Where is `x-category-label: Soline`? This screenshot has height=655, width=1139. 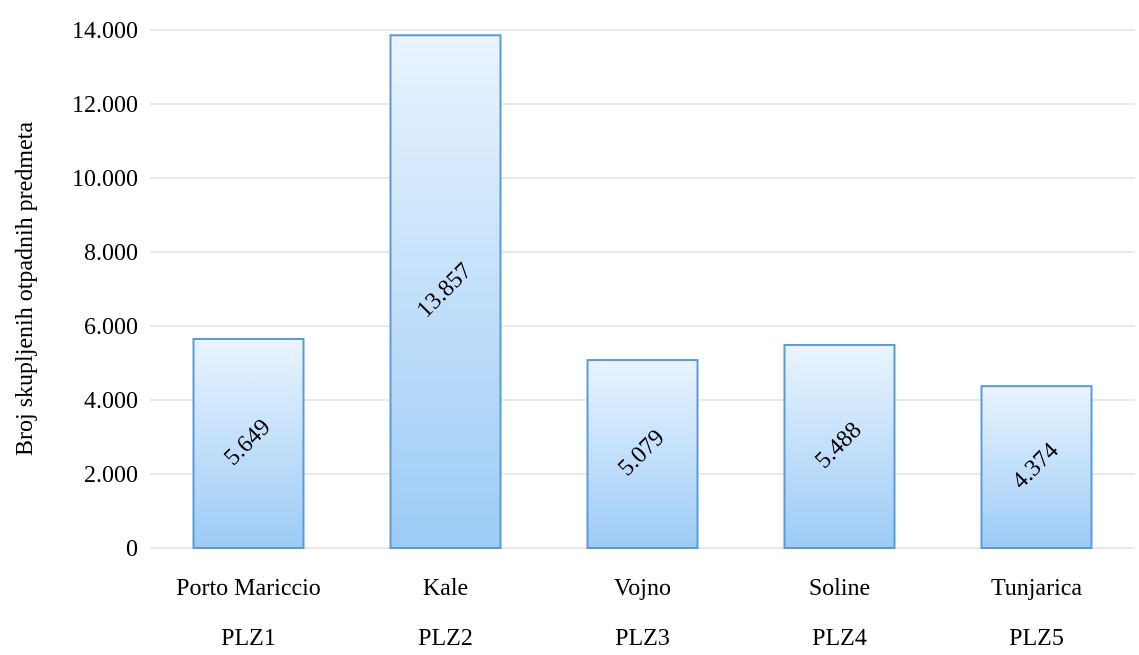 x-category-label: Soline is located at coordinates (839, 588).